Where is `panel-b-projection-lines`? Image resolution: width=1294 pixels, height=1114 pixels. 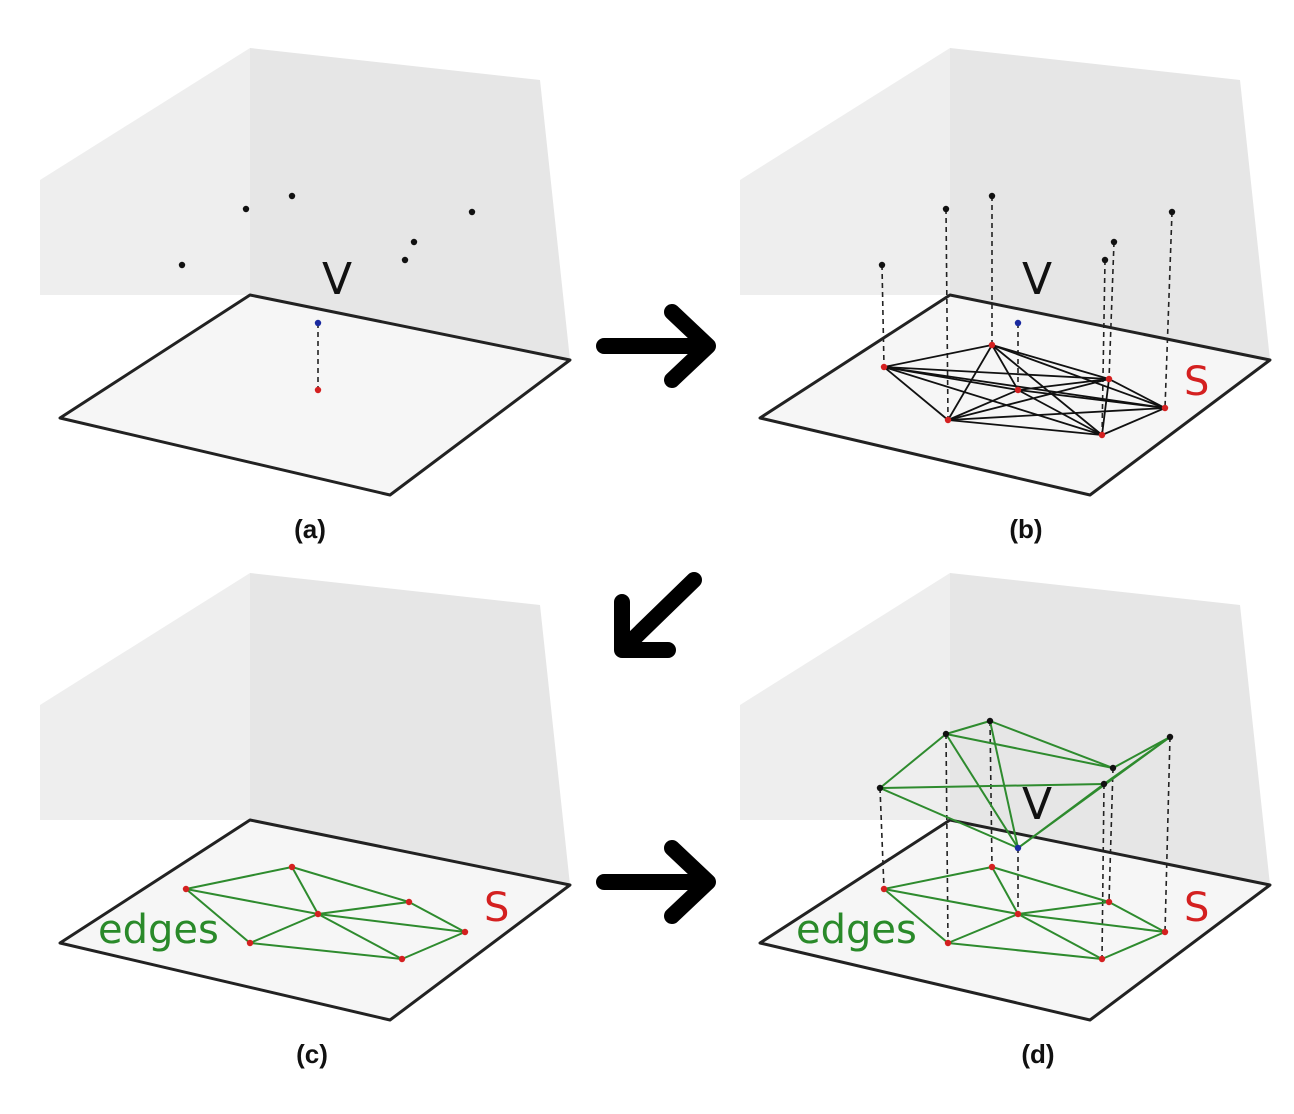
panel-b-projection-lines is located at coordinates (1027, 316).